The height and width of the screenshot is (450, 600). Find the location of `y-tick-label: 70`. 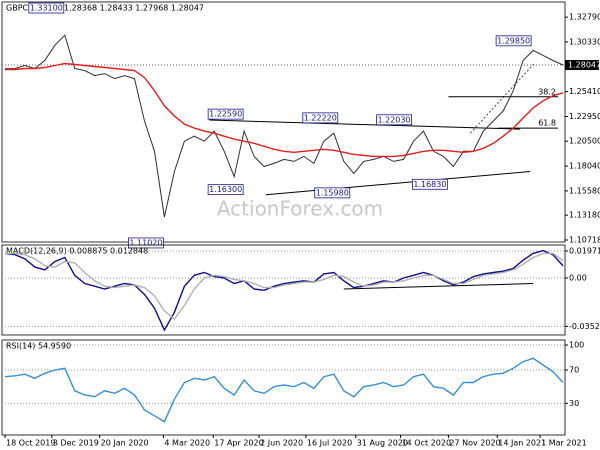

y-tick-label: 70 is located at coordinates (574, 370).